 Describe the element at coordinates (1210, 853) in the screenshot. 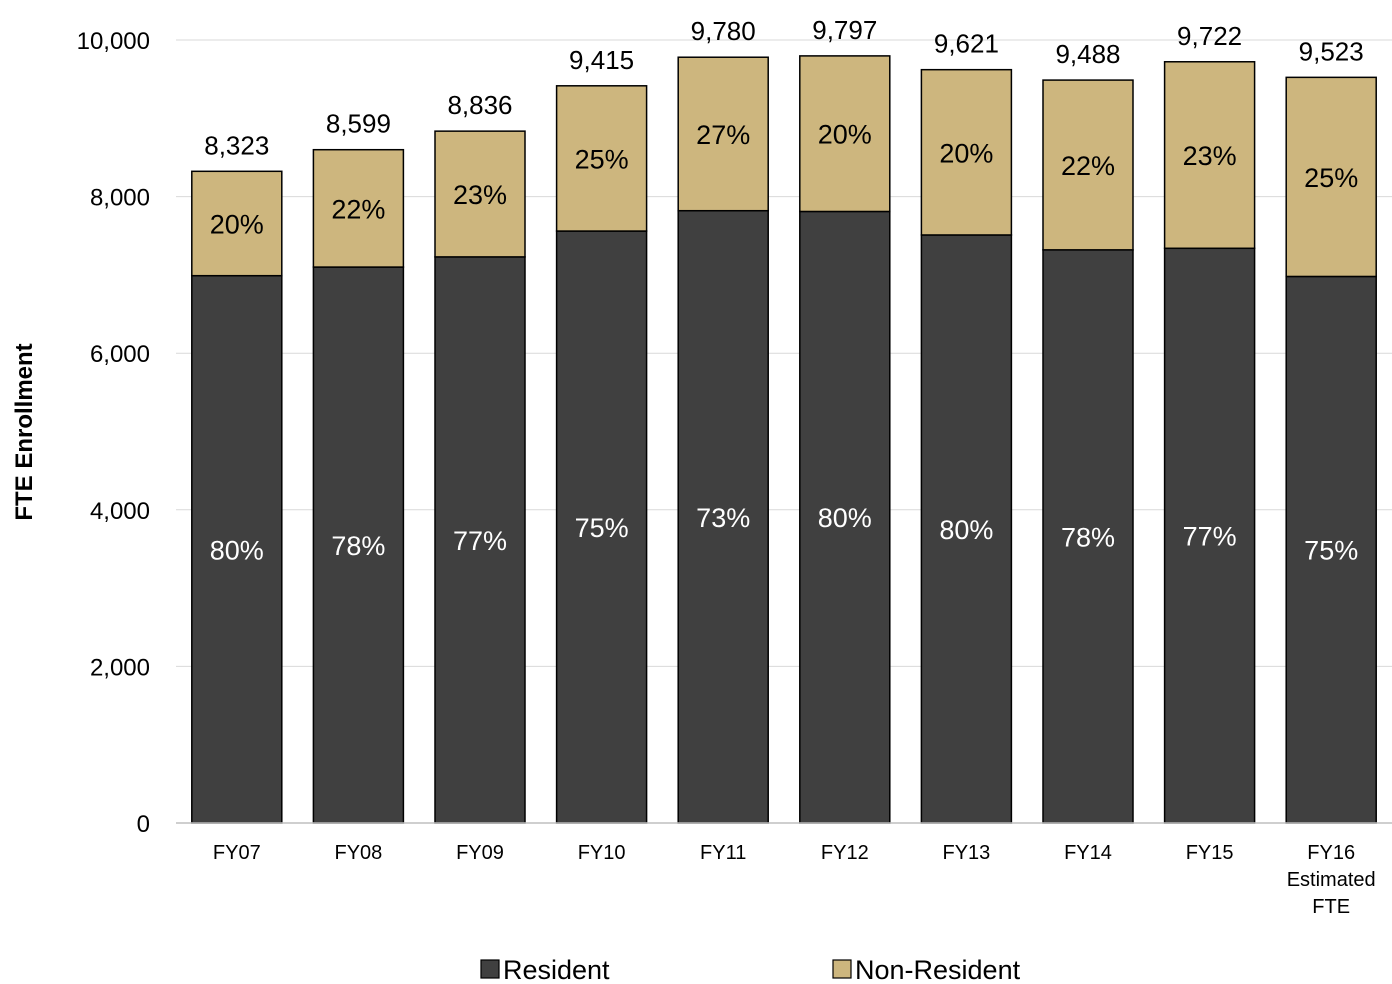

I see `x-category-label: FY15` at that location.